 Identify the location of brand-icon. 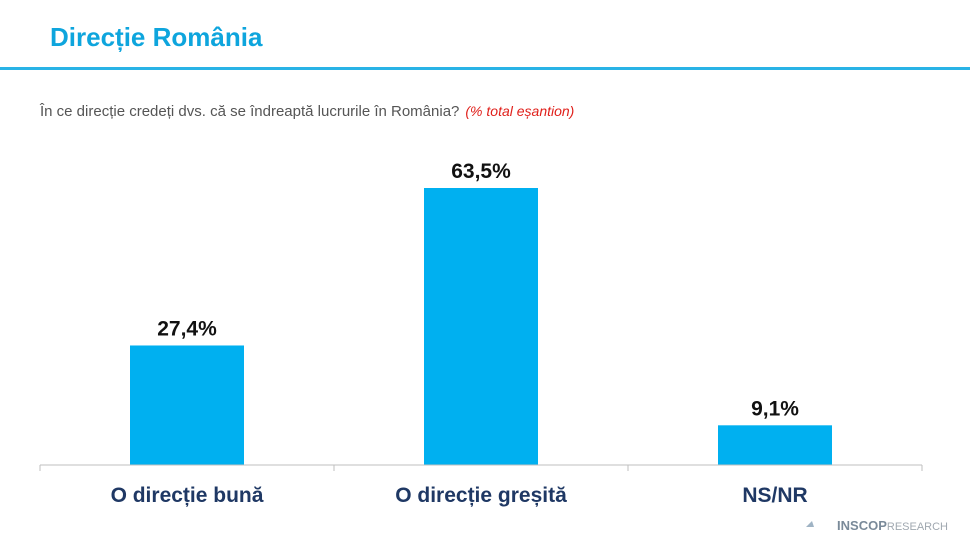
(810, 524).